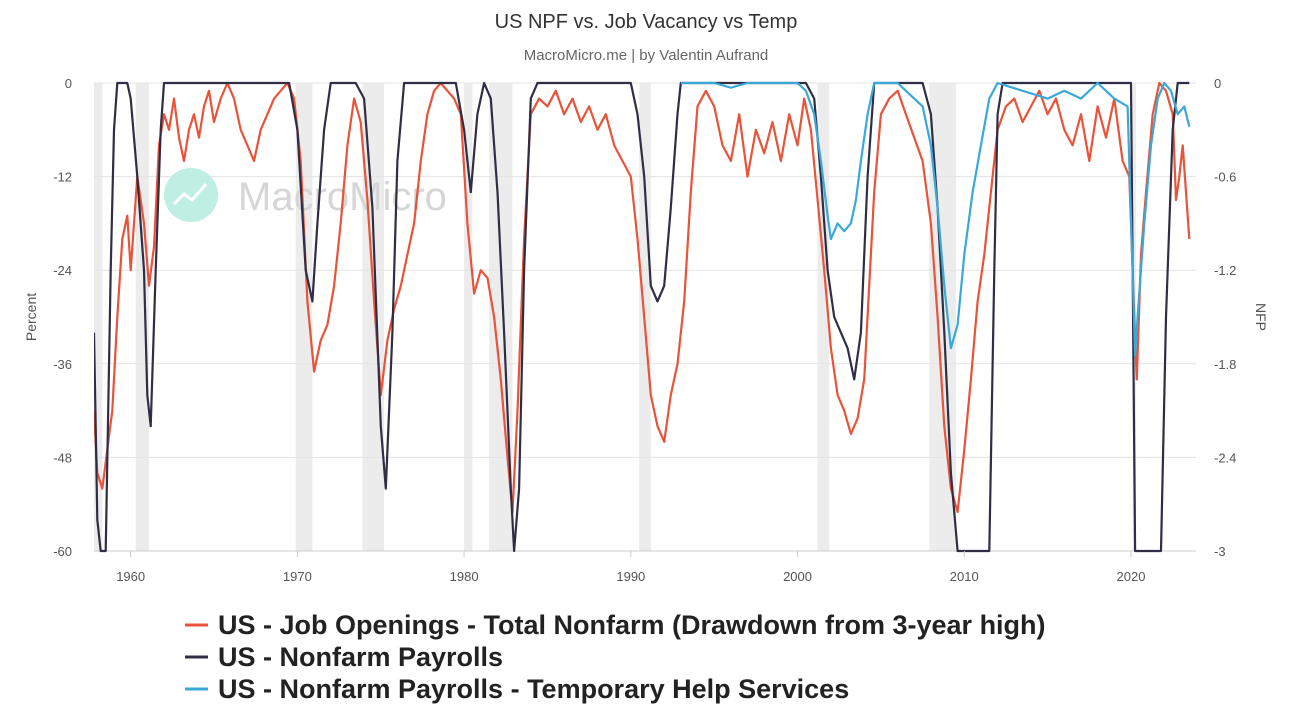  Describe the element at coordinates (1225, 457) in the screenshot. I see `right-tick-label: -2.4` at that location.